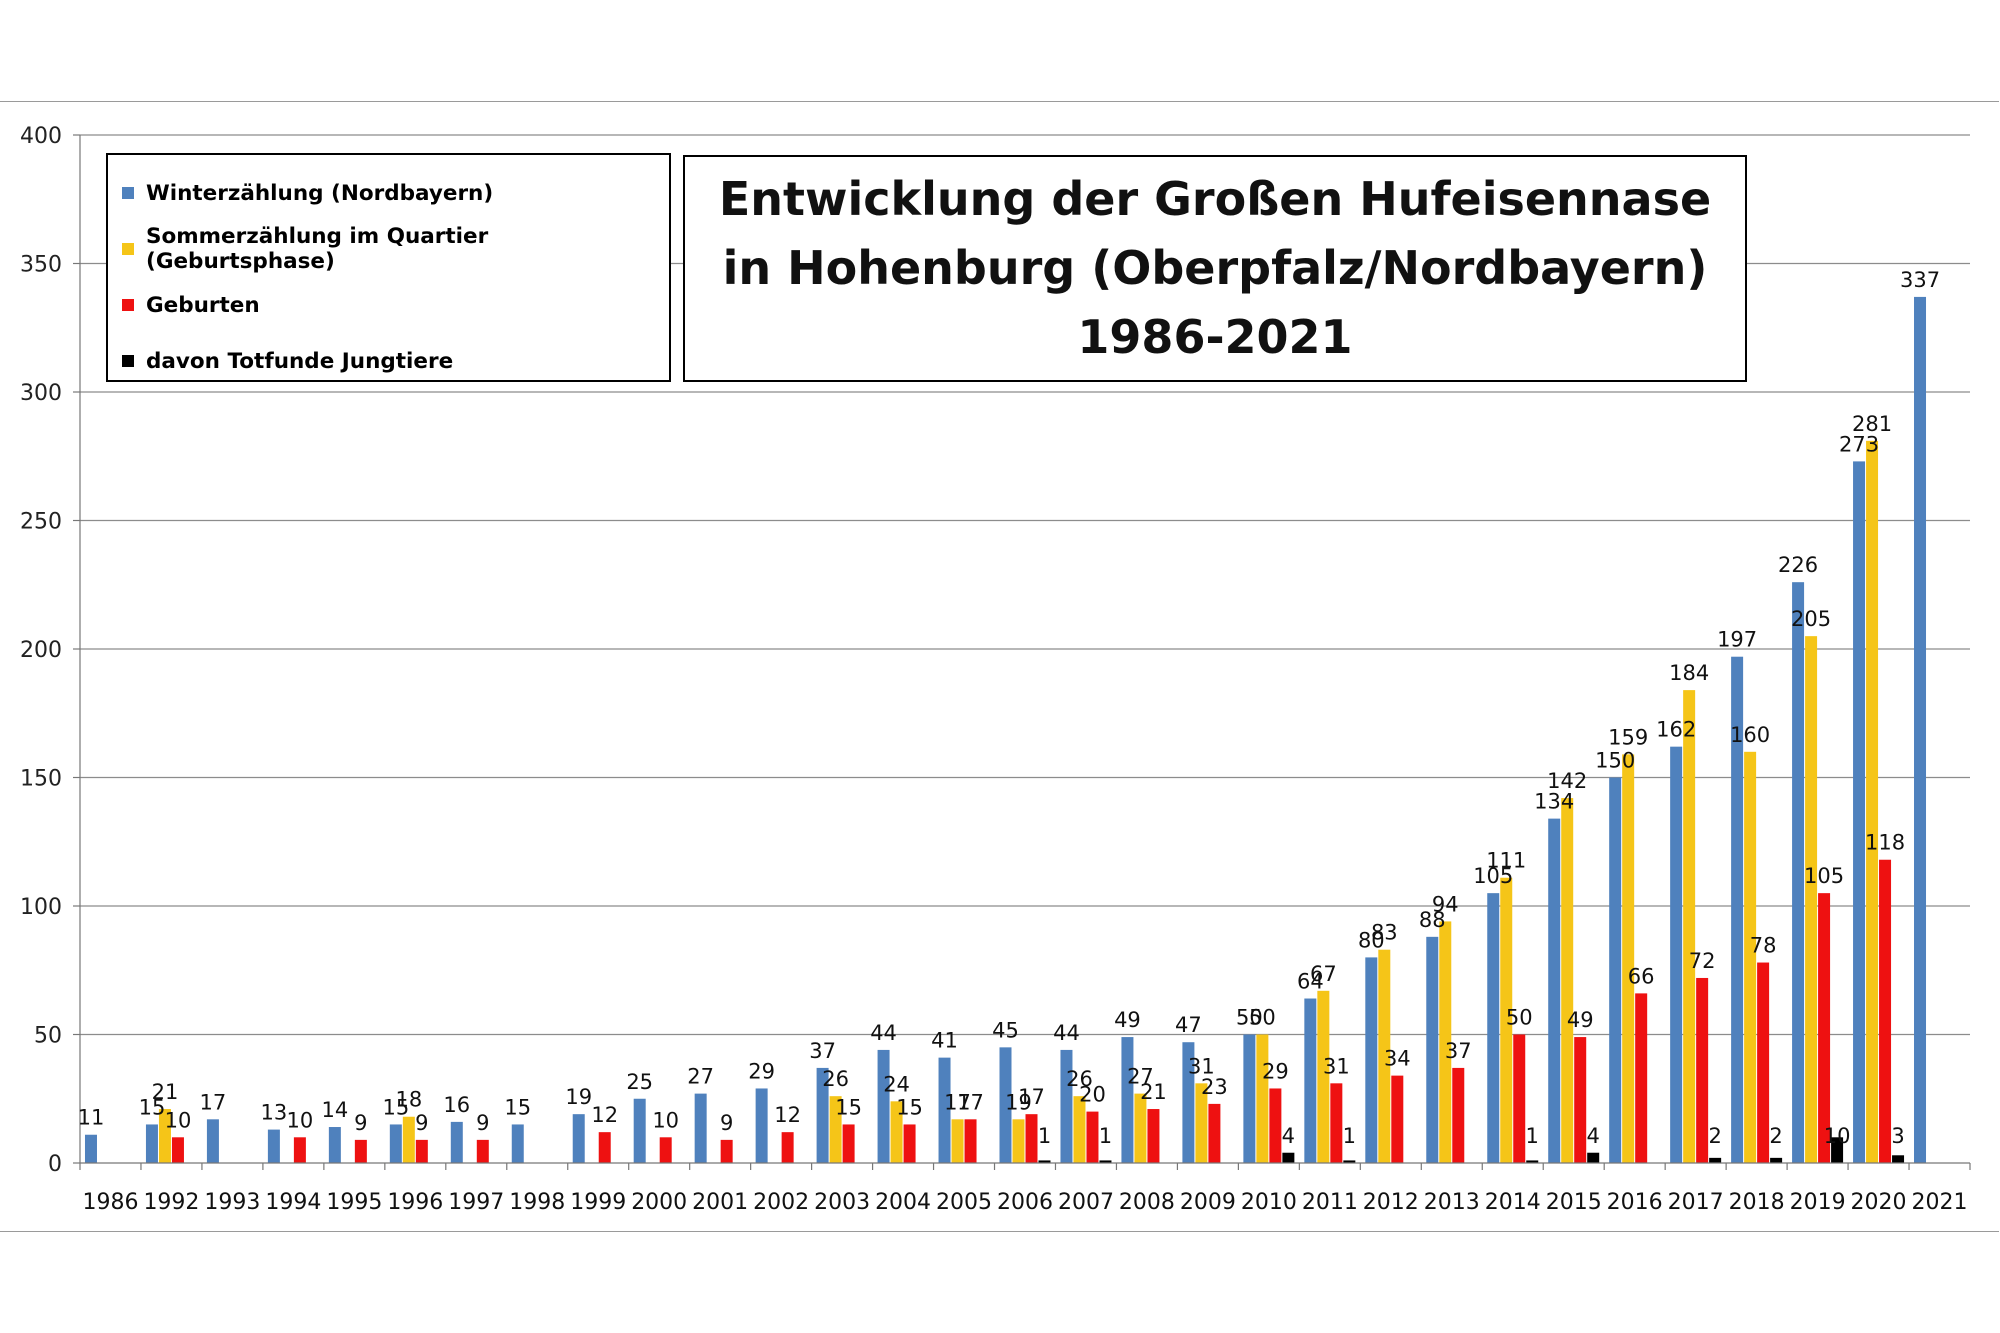 This screenshot has width=2000, height=1333. What do you see at coordinates (415, 1202) in the screenshot?
I see `x-tick-label: 1996` at bounding box center [415, 1202].